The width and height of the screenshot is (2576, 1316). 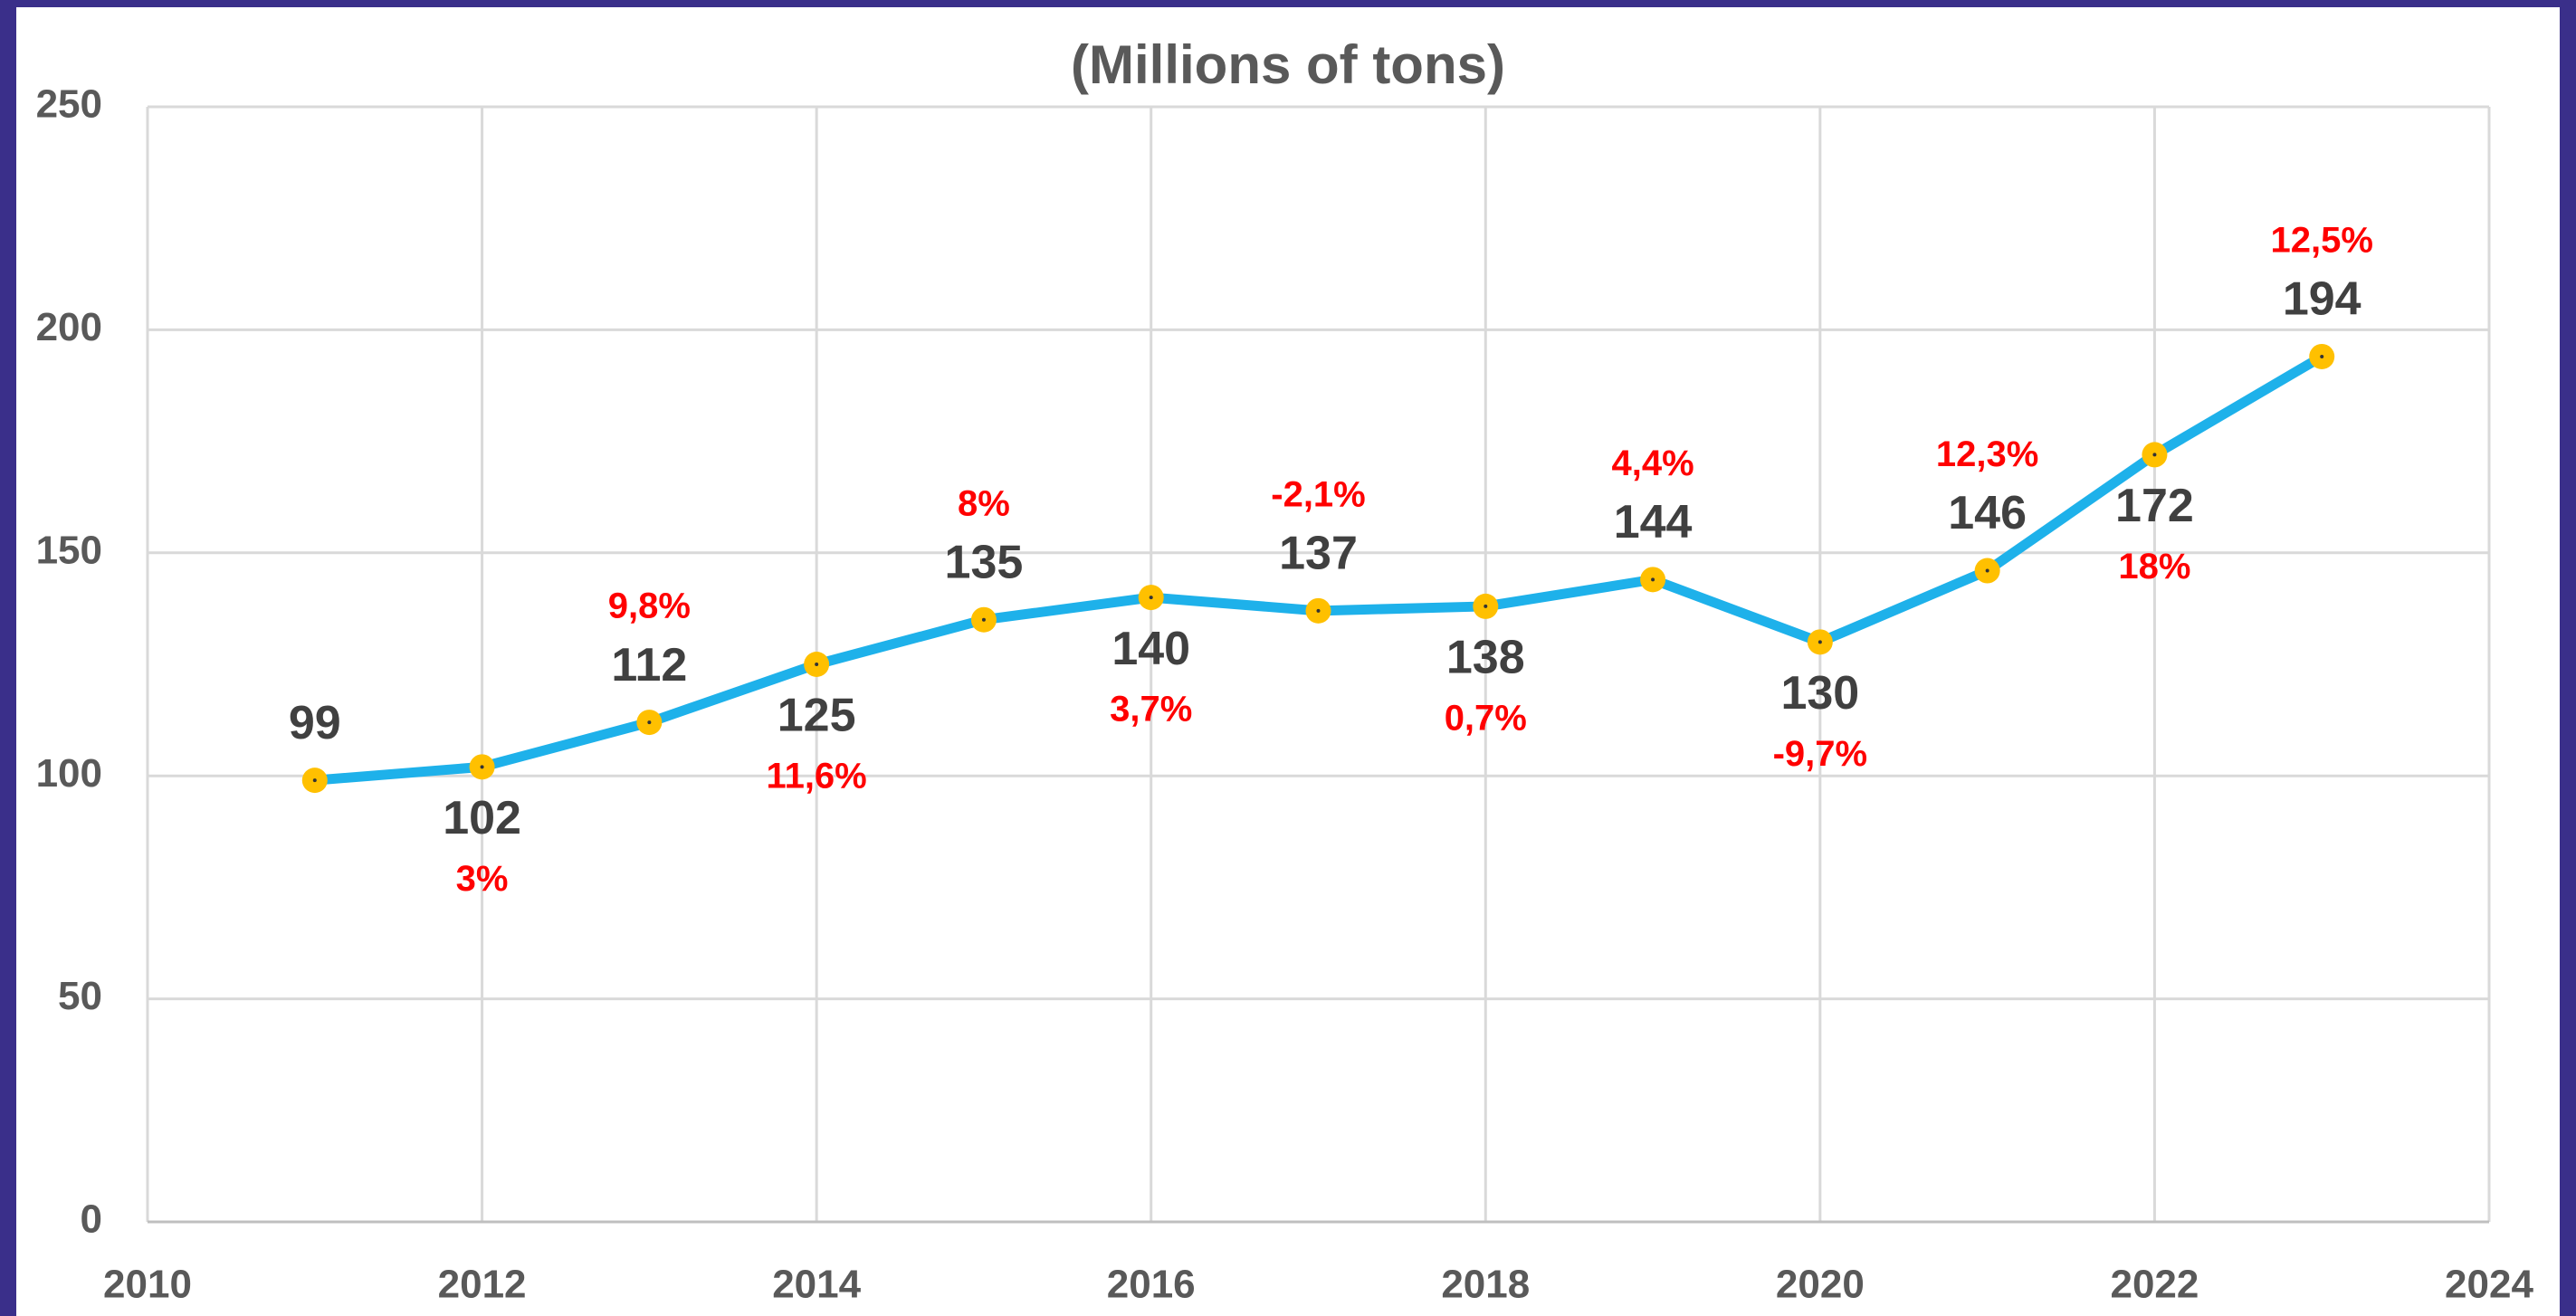 I want to click on data-label: 99, so click(x=315, y=723).